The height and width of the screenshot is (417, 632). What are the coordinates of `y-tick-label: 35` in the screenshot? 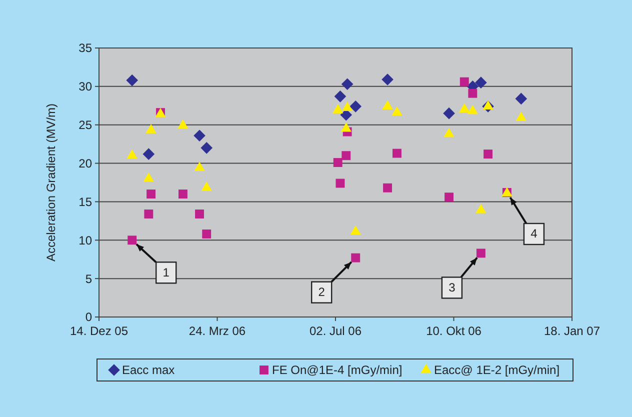 It's located at (85, 48).